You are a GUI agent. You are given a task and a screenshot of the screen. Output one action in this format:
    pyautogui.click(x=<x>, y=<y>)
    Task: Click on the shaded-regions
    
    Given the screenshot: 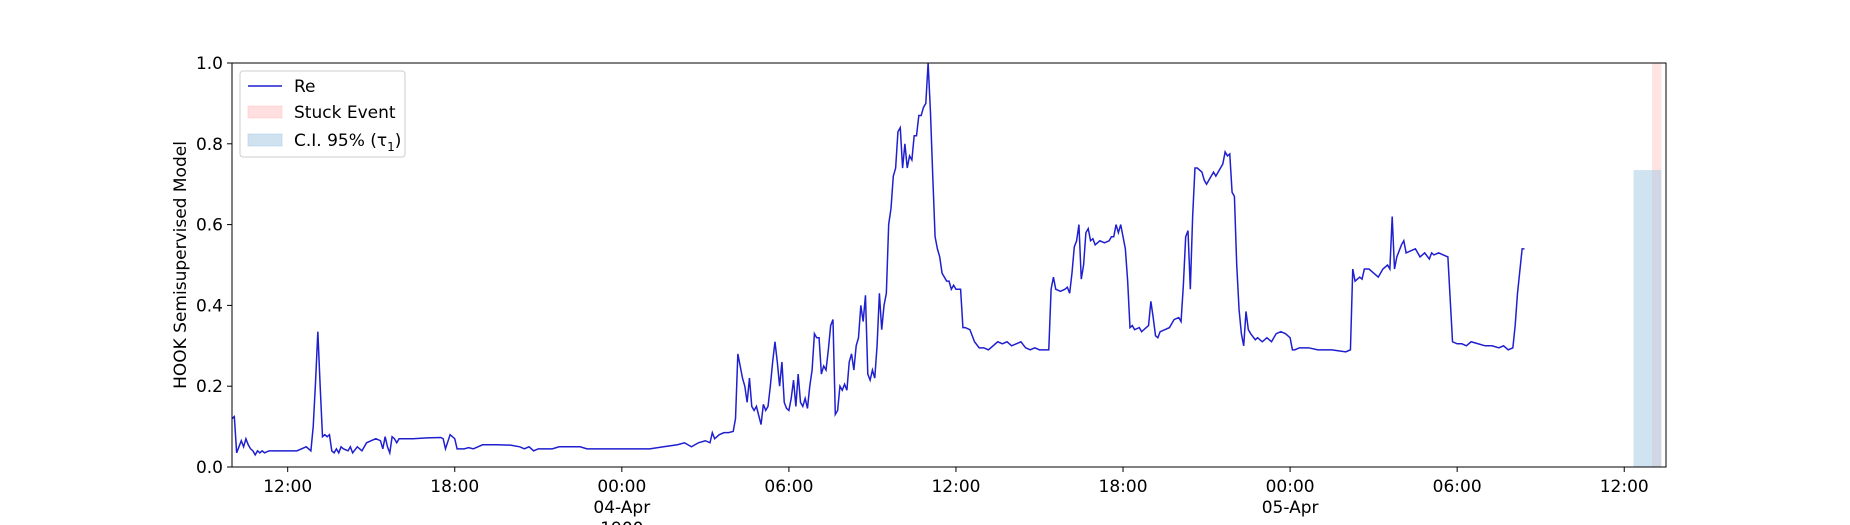 What is the action you would take?
    pyautogui.click(x=1647, y=265)
    